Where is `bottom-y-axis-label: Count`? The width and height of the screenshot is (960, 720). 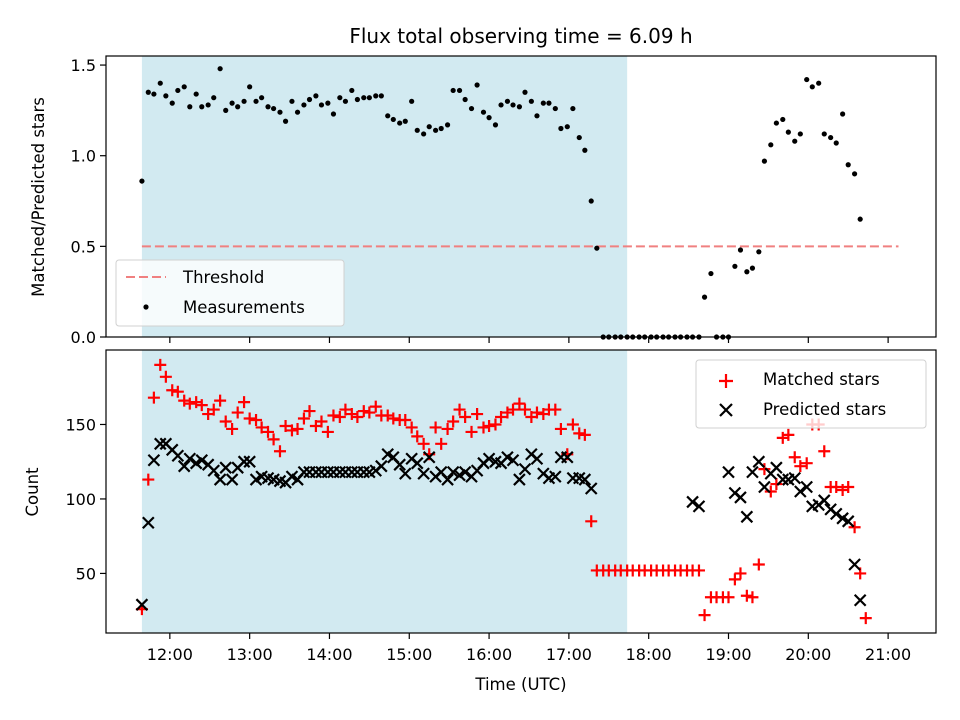 bottom-y-axis-label: Count is located at coordinates (32, 492).